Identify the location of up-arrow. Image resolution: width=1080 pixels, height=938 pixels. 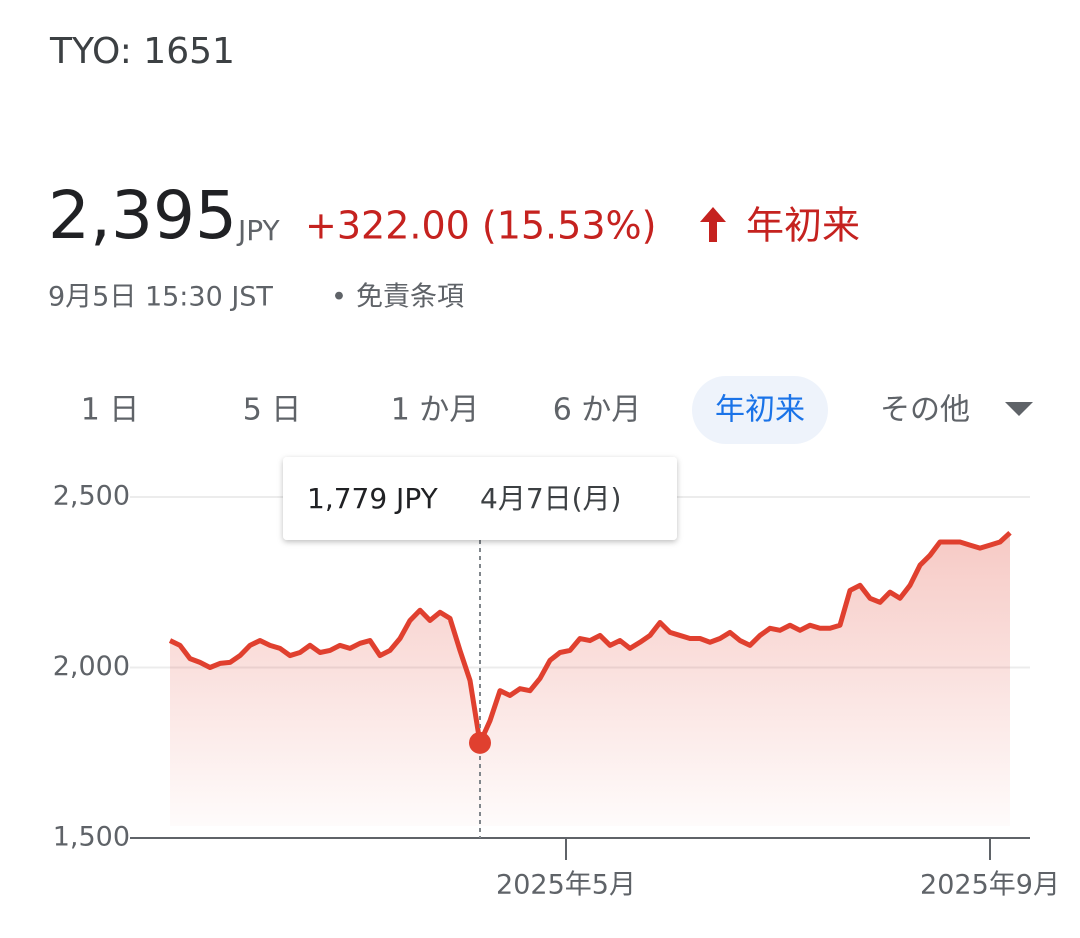
(713, 224).